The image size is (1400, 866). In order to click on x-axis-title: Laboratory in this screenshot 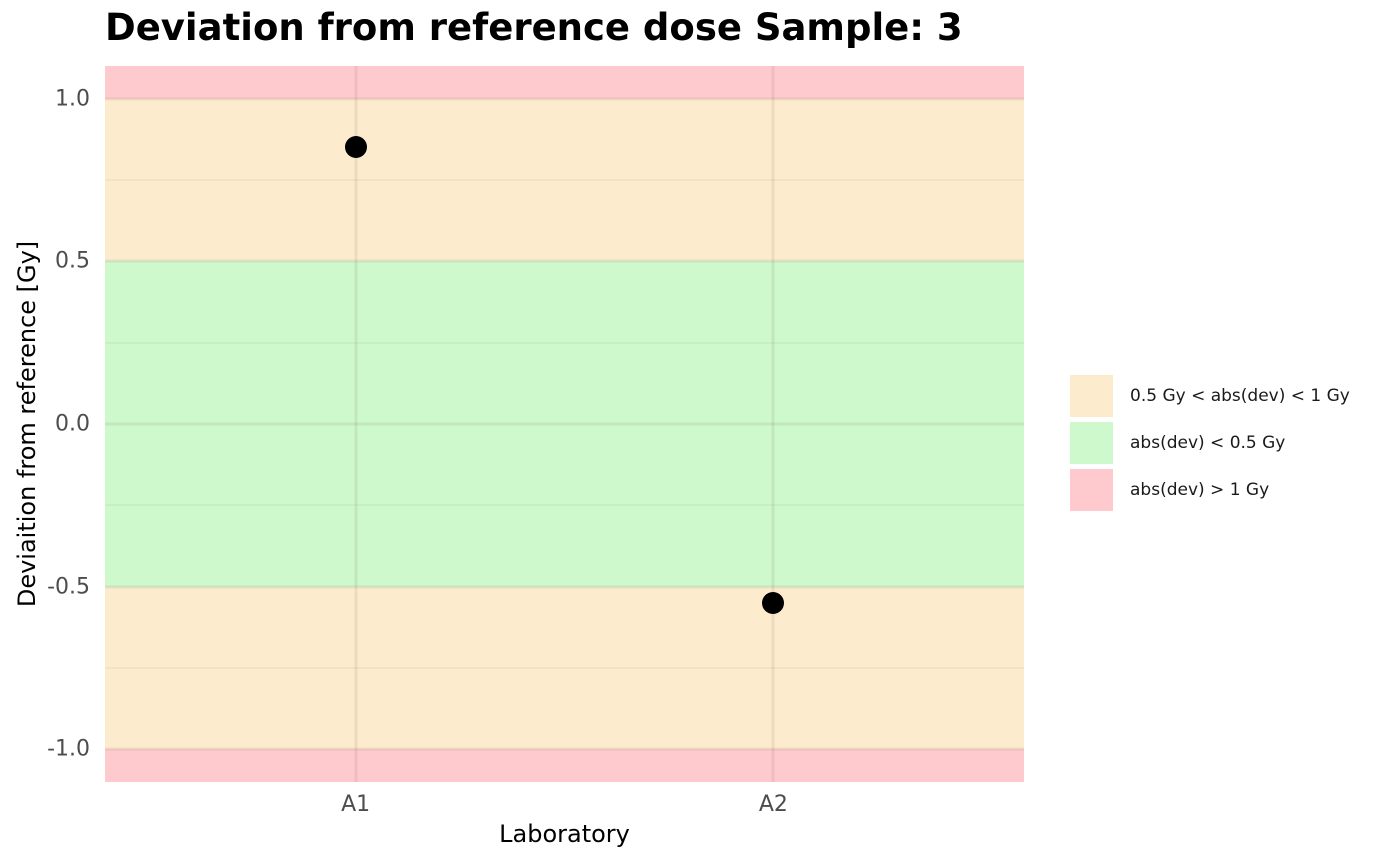, I will do `click(564, 834)`.